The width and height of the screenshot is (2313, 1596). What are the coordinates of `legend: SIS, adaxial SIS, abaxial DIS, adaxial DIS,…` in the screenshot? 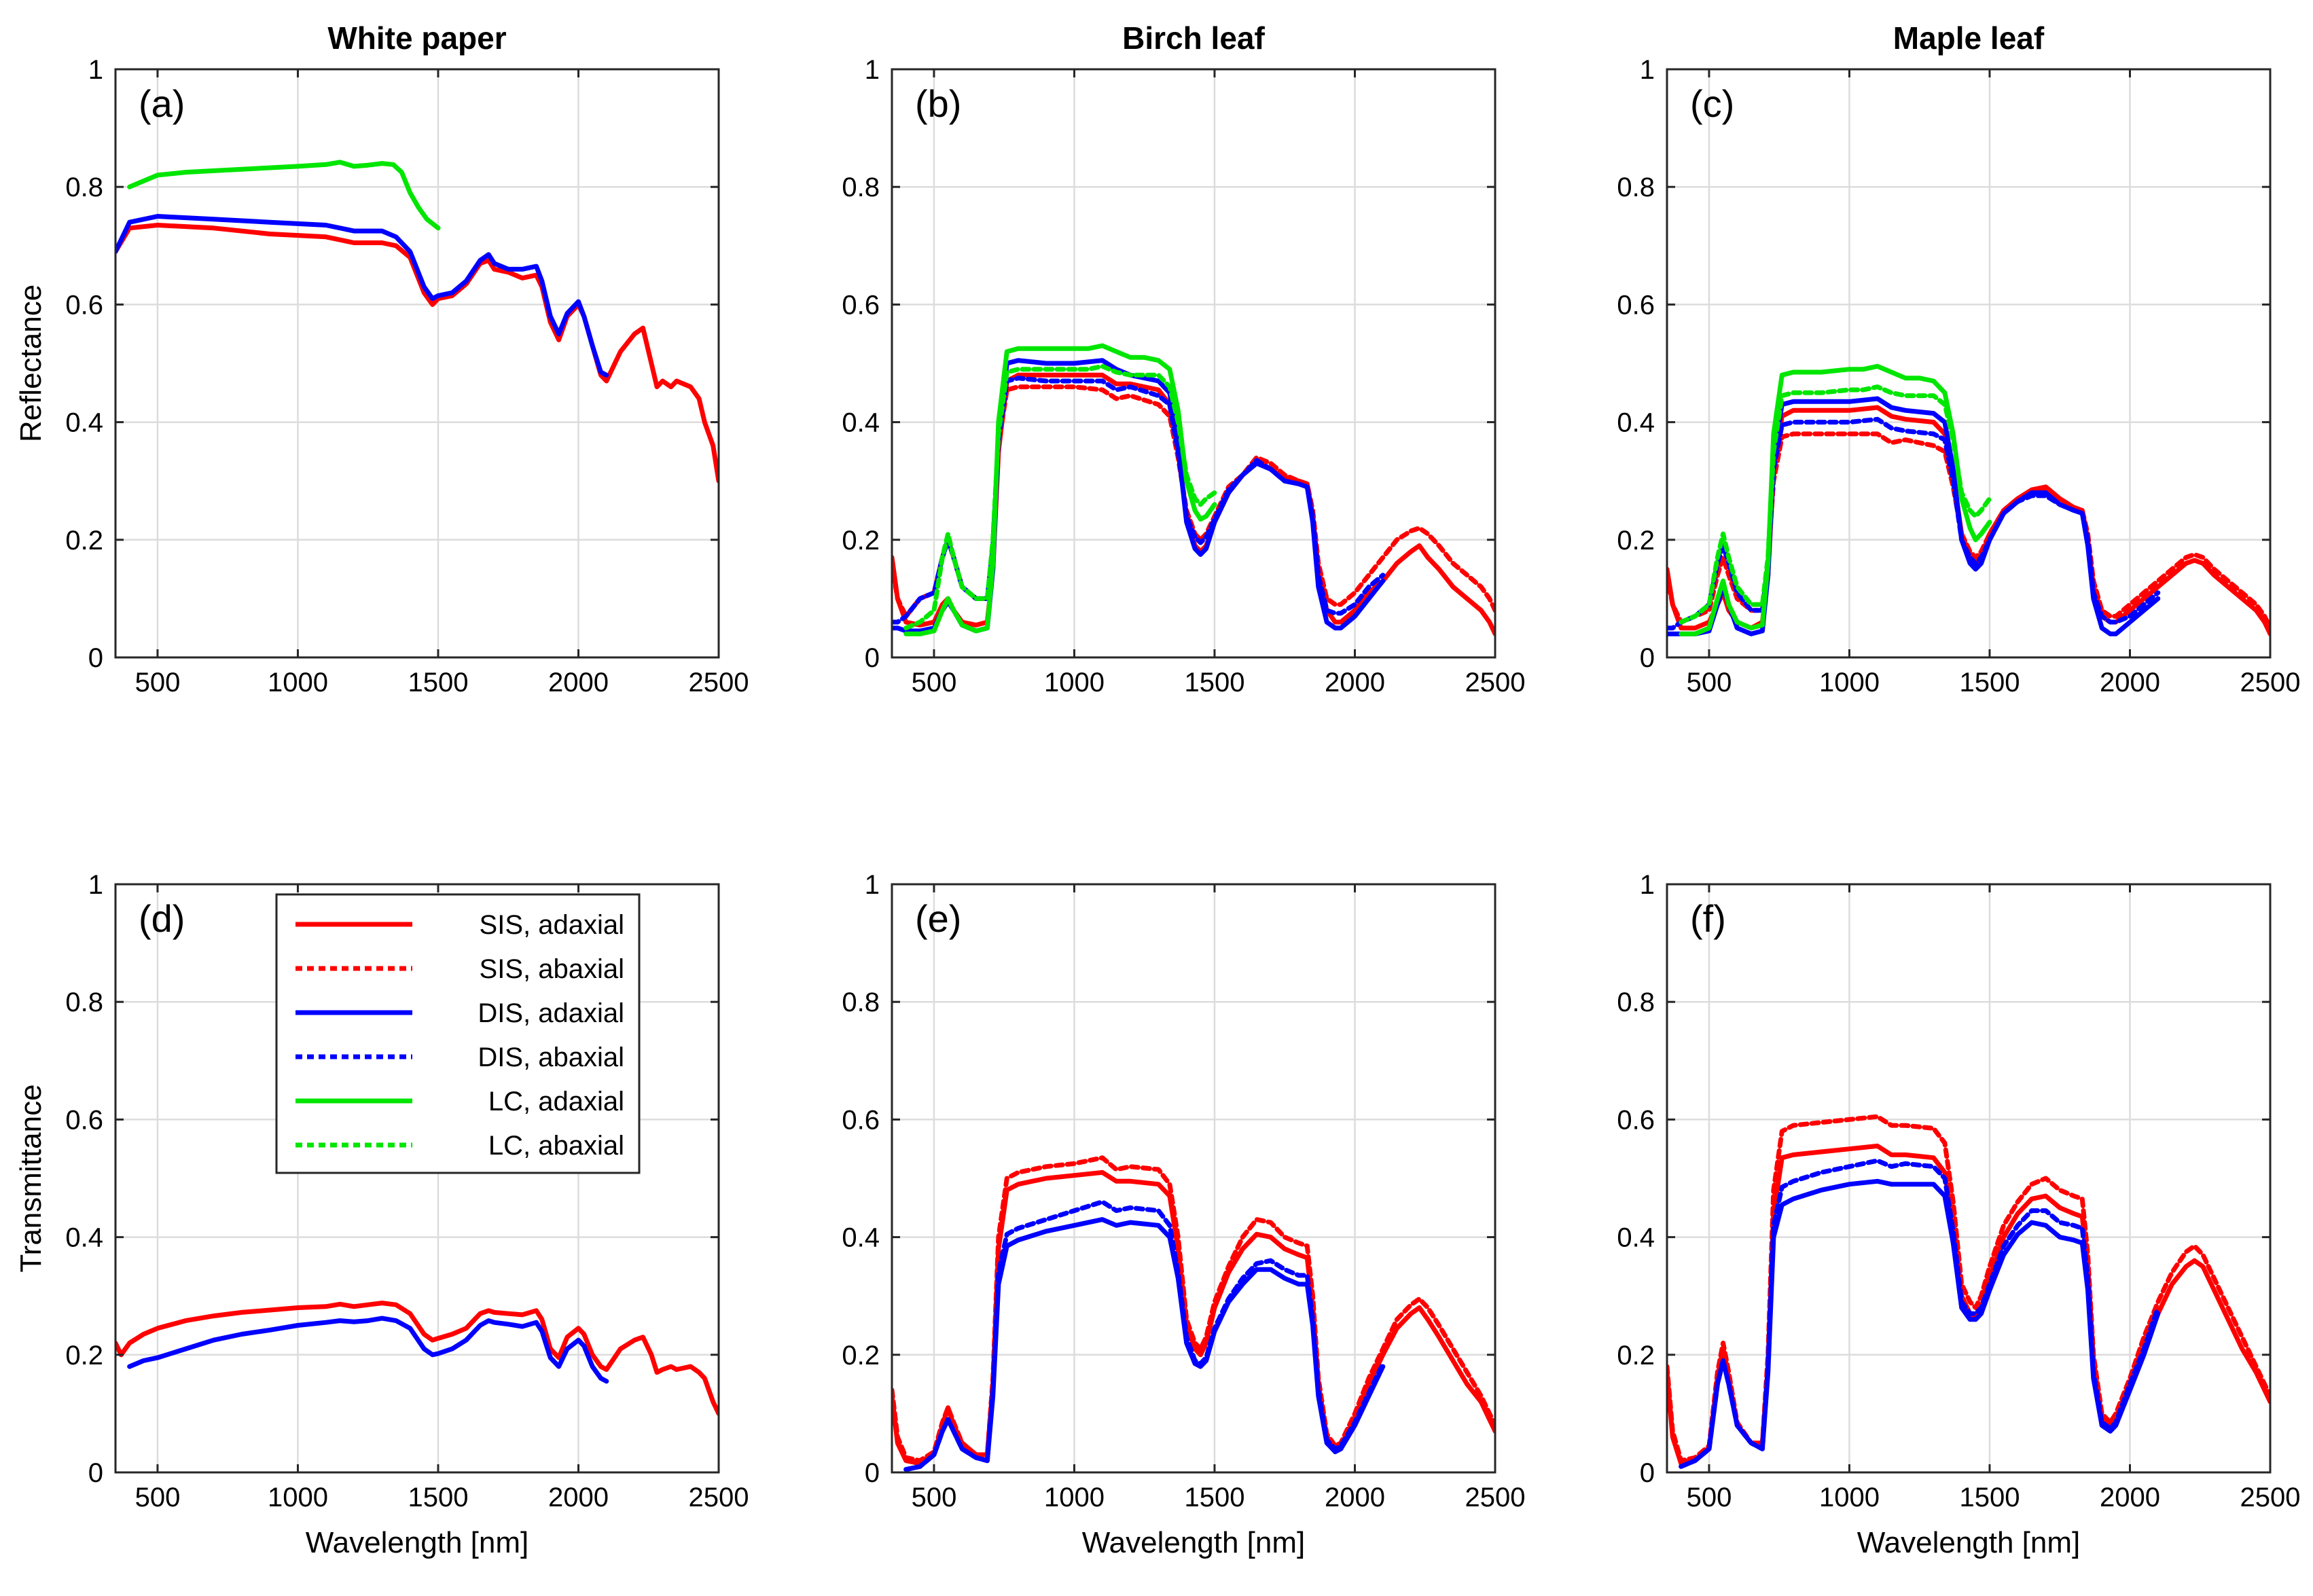 It's located at (458, 1033).